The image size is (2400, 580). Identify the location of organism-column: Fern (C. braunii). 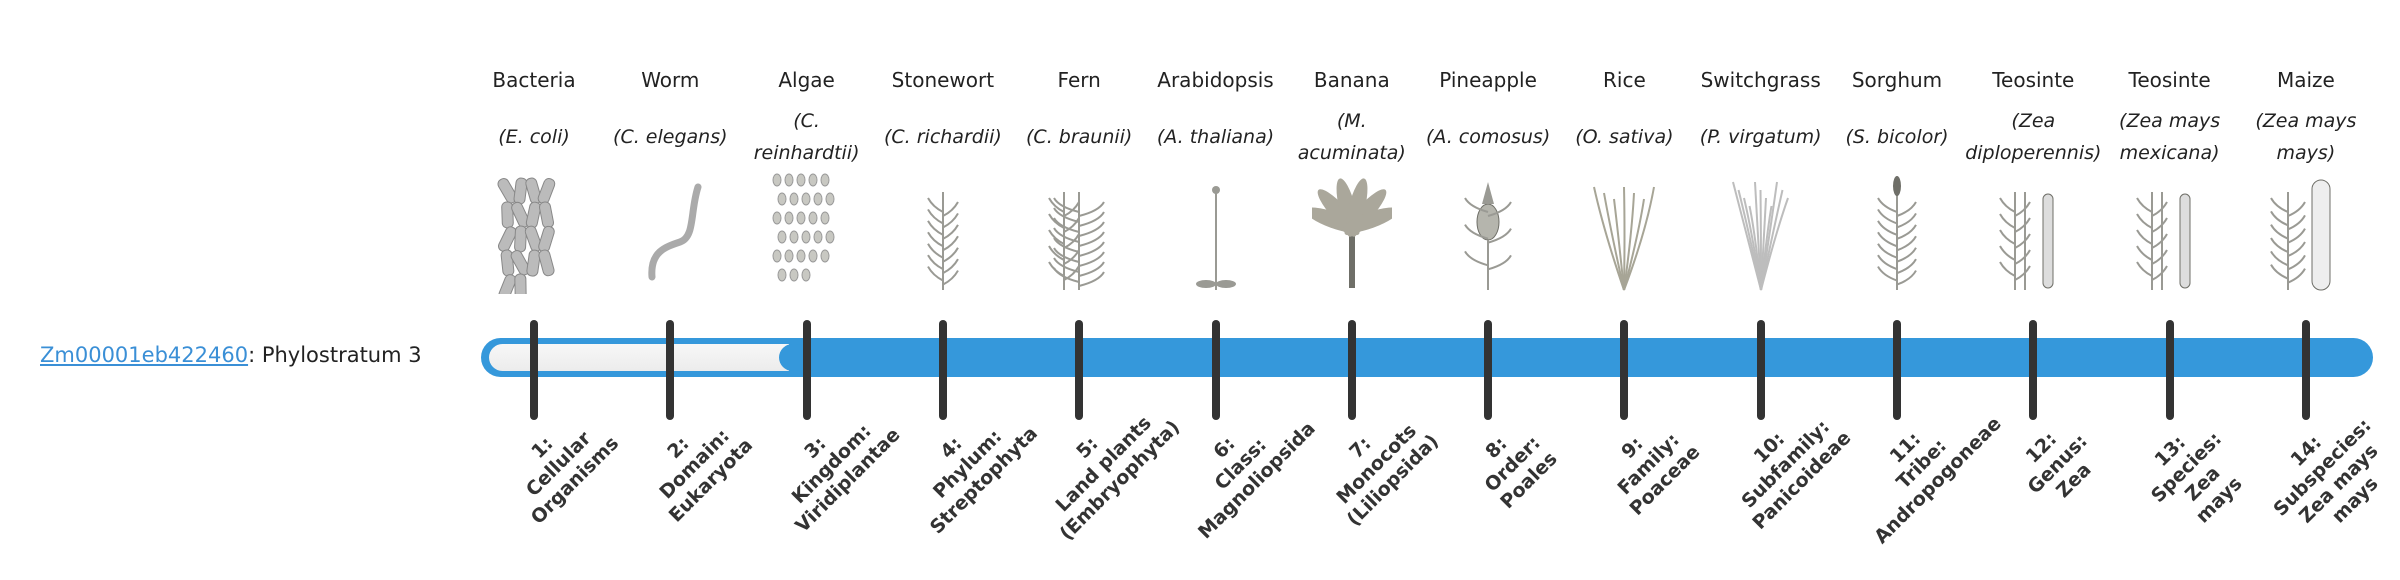
(1079, 178).